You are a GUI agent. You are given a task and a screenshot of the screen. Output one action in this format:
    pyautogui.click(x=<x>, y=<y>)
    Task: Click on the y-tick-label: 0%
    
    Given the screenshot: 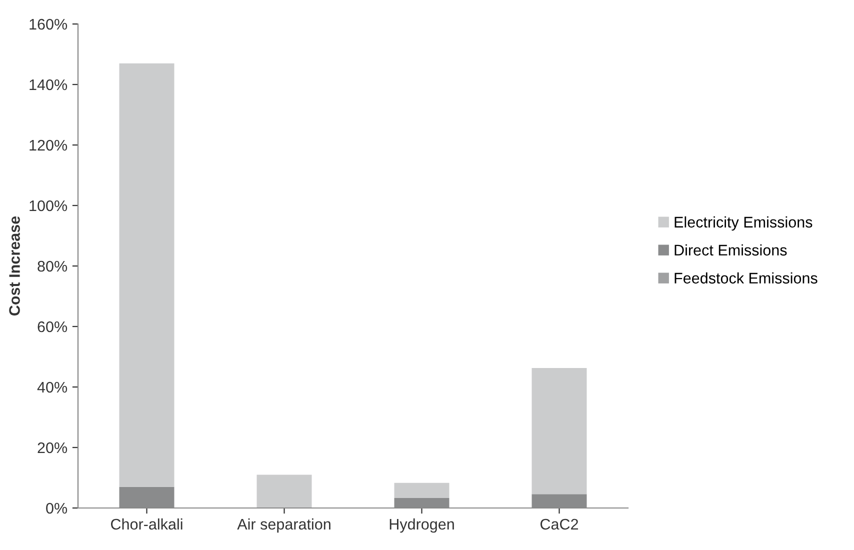 What is the action you would take?
    pyautogui.click(x=57, y=508)
    